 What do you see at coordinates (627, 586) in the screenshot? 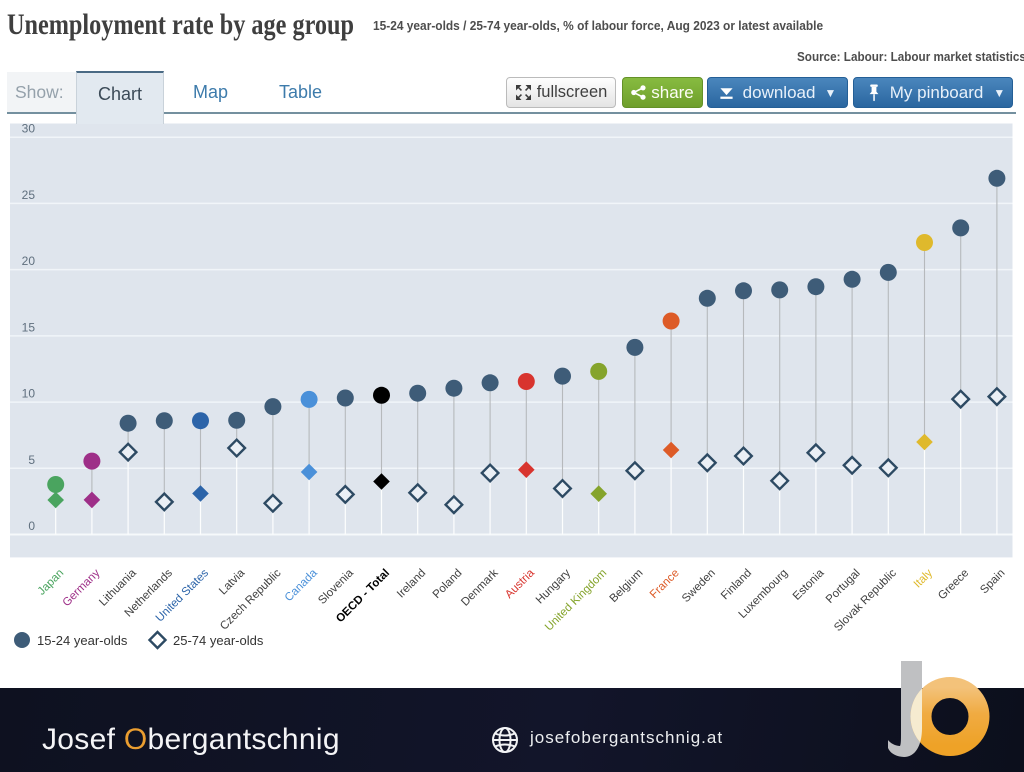
I see `svg-text: Belgium` at bounding box center [627, 586].